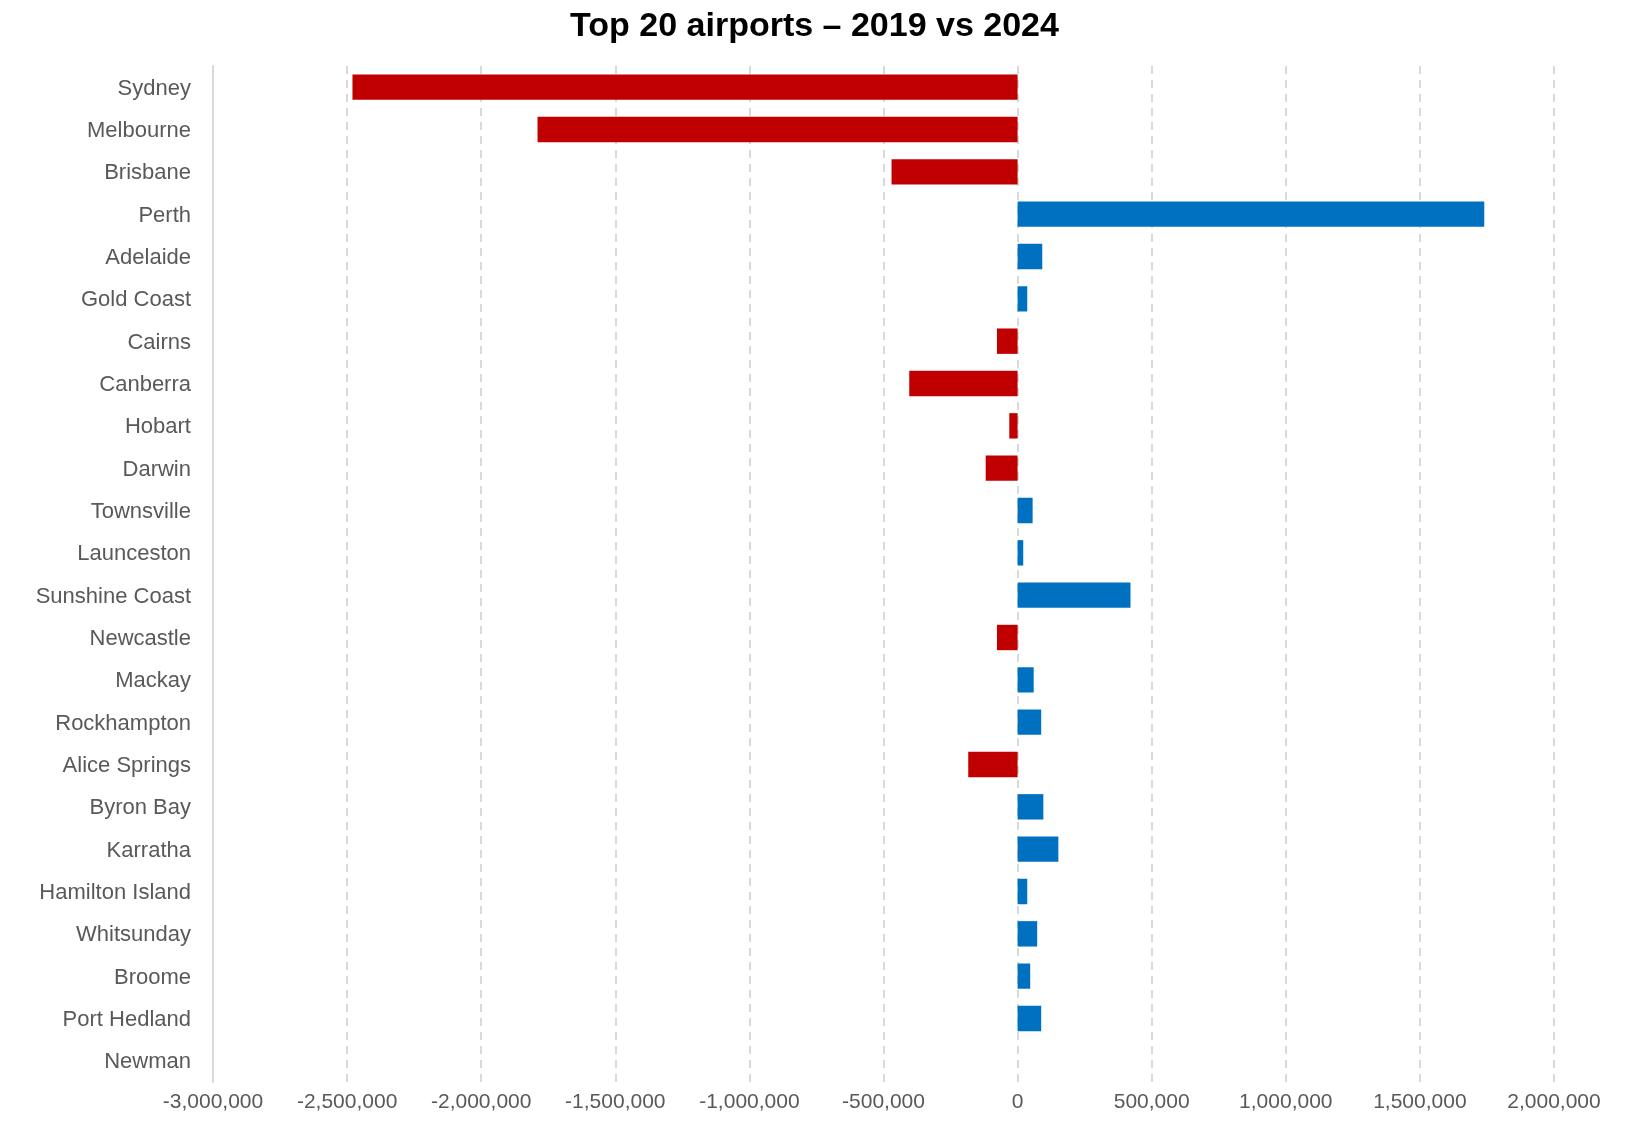 This screenshot has width=1629, height=1140. I want to click on y-tick-label: Adelaide, so click(148, 256).